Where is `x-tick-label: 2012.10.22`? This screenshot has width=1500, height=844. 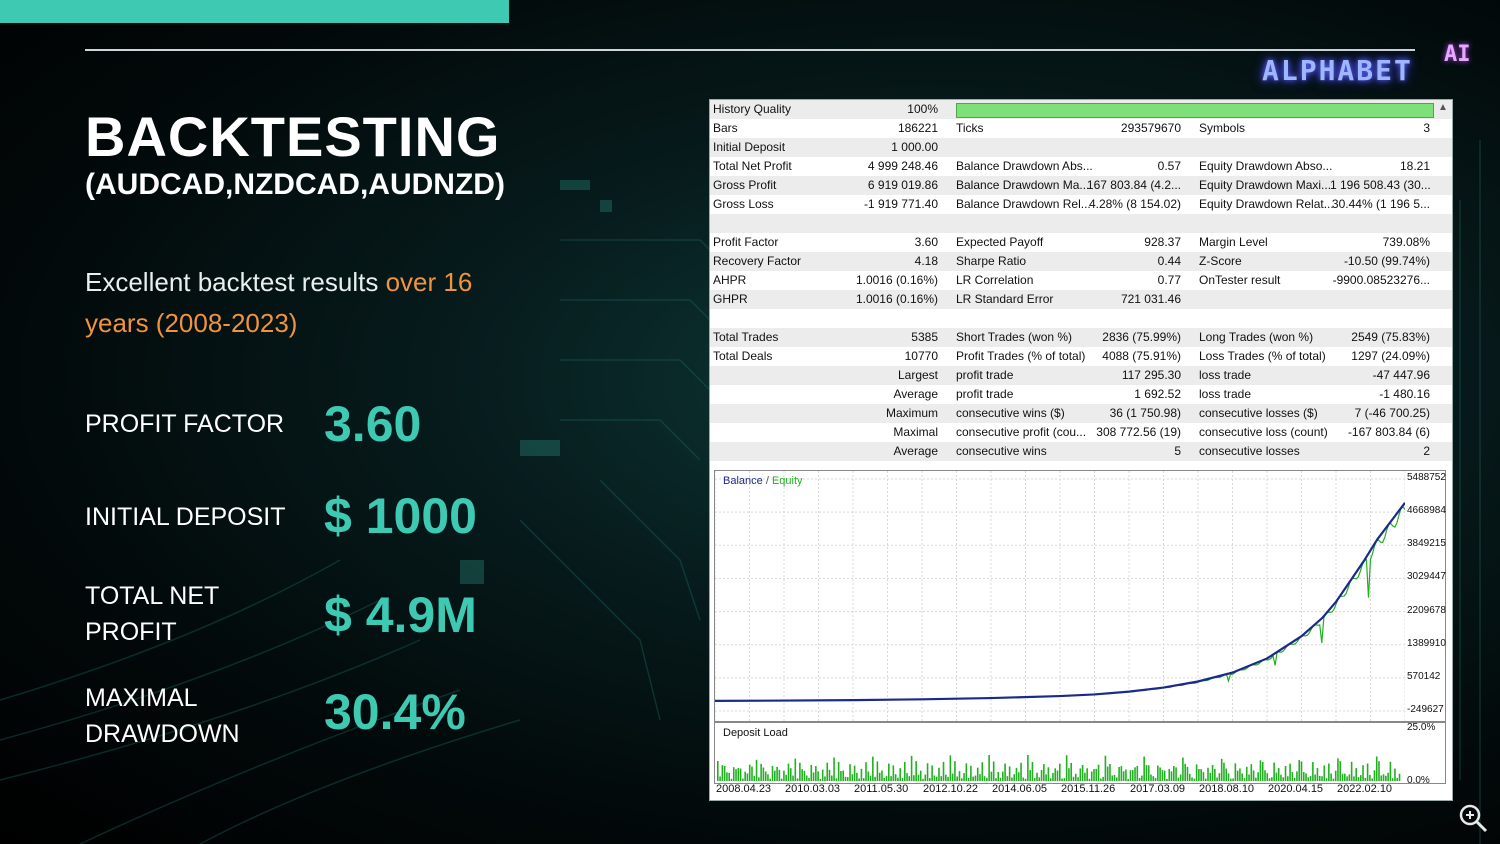
x-tick-label: 2012.10.22 is located at coordinates (951, 789).